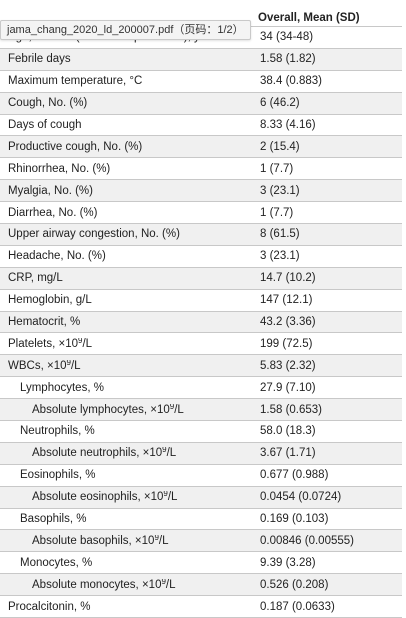  I want to click on row-value: 8.33 (4.16), so click(288, 125).